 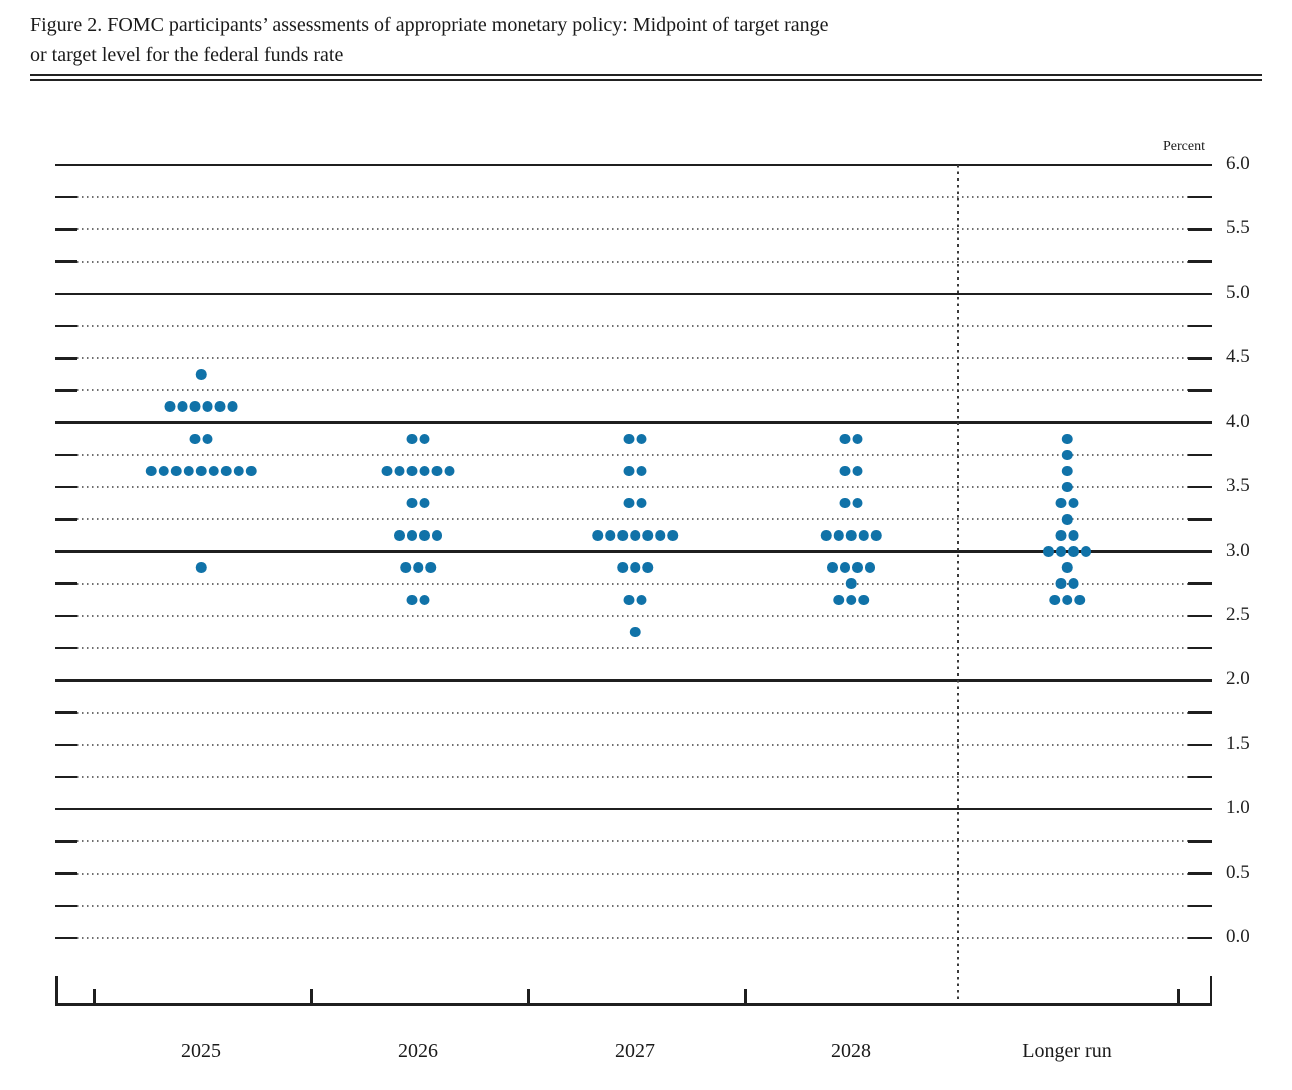 What do you see at coordinates (633, 776) in the screenshot?
I see `gridline-dotted-1.25` at bounding box center [633, 776].